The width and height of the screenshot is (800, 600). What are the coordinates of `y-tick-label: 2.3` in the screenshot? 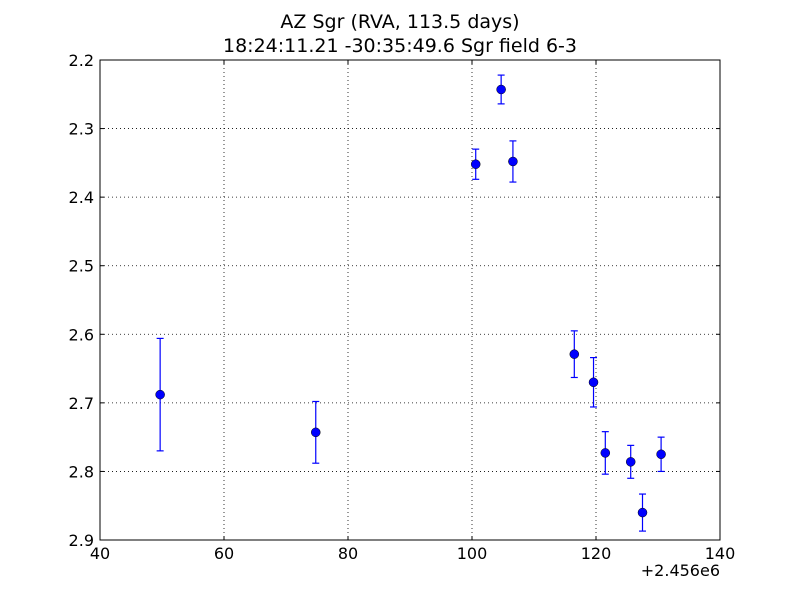 It's located at (81, 129).